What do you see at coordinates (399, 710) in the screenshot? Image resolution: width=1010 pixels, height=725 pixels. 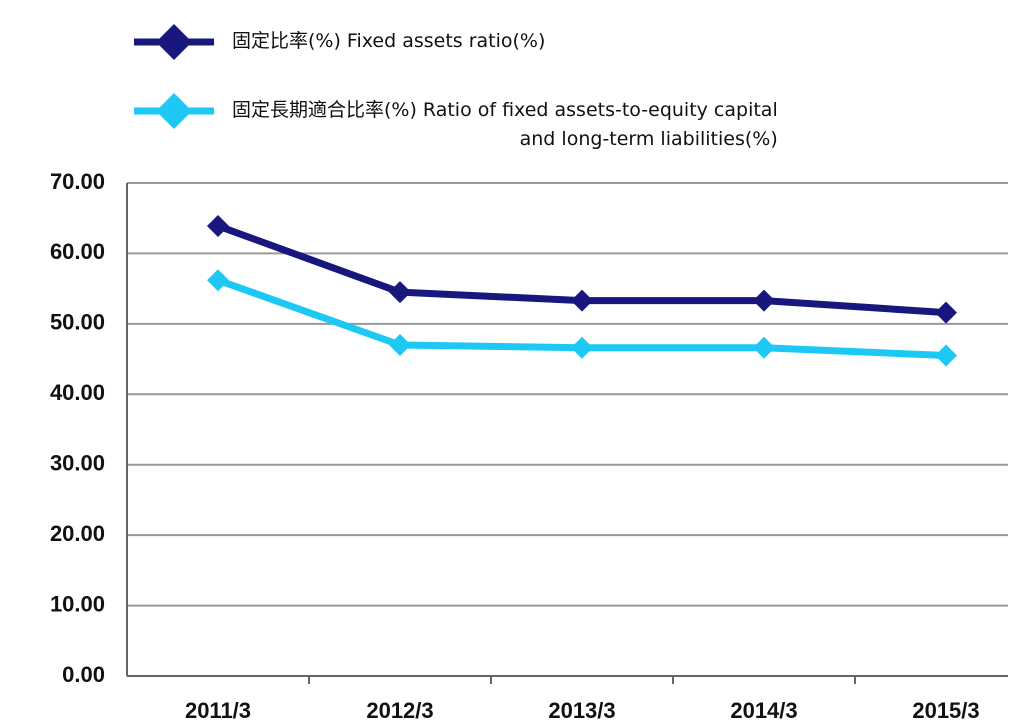 I see `x-tick-label: 2012/3` at bounding box center [399, 710].